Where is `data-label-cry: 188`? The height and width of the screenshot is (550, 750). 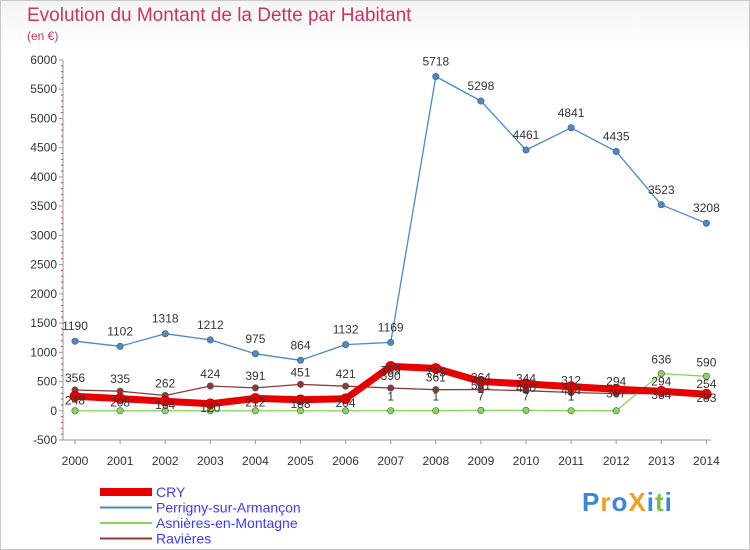
data-label-cry: 188 is located at coordinates (300, 404).